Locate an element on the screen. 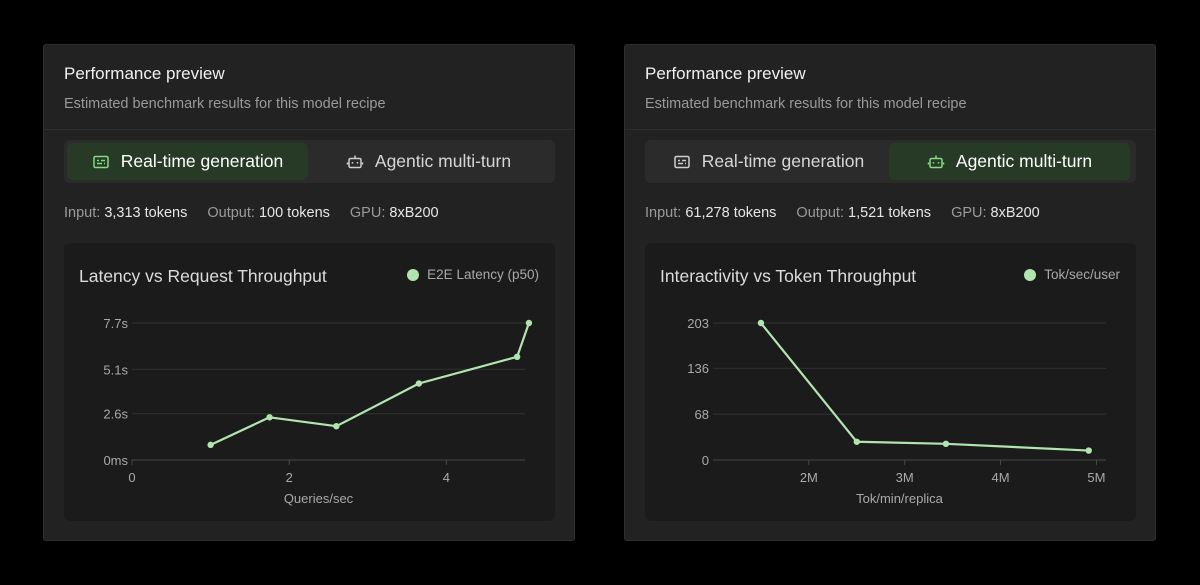 The height and width of the screenshot is (585, 1200). y-tick-label: 7.7s is located at coordinates (115, 323).